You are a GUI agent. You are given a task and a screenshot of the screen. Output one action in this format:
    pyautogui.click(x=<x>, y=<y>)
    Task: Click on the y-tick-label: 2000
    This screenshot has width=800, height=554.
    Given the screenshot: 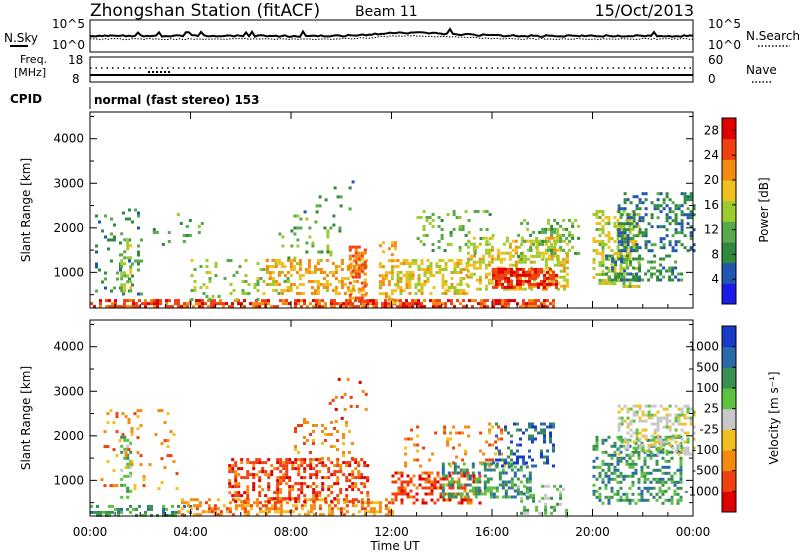 What is the action you would take?
    pyautogui.click(x=68, y=436)
    